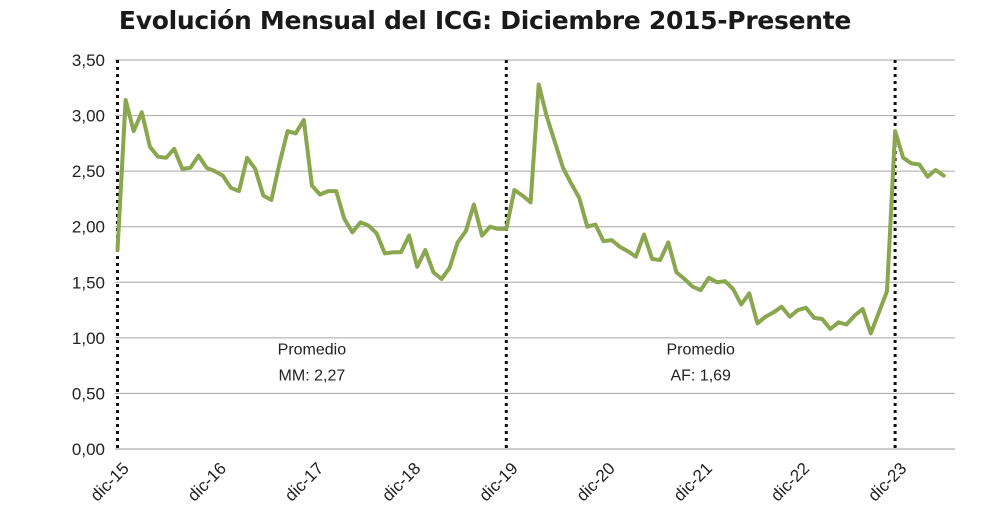 The width and height of the screenshot is (1000, 528). What do you see at coordinates (700, 376) in the screenshot?
I see `annotation-line2: AF: 1,69` at bounding box center [700, 376].